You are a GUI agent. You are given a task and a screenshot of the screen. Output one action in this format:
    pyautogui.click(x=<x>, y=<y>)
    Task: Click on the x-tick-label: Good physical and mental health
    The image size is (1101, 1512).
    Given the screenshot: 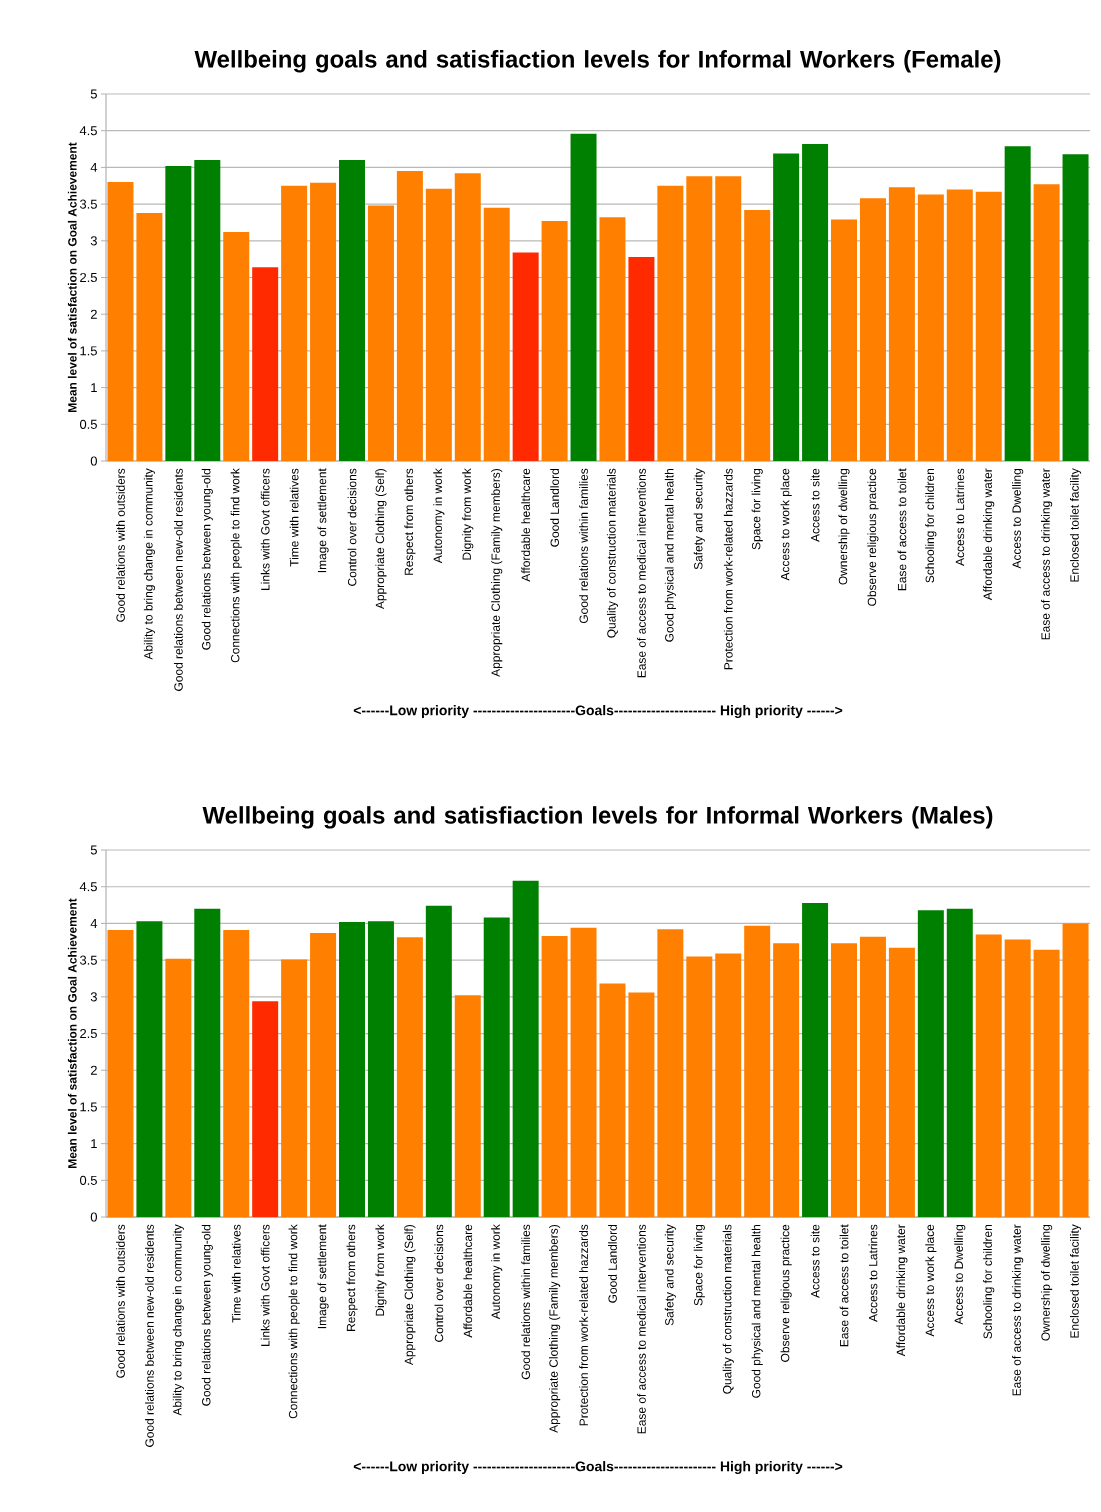 What is the action you would take?
    pyautogui.click(x=757, y=1311)
    